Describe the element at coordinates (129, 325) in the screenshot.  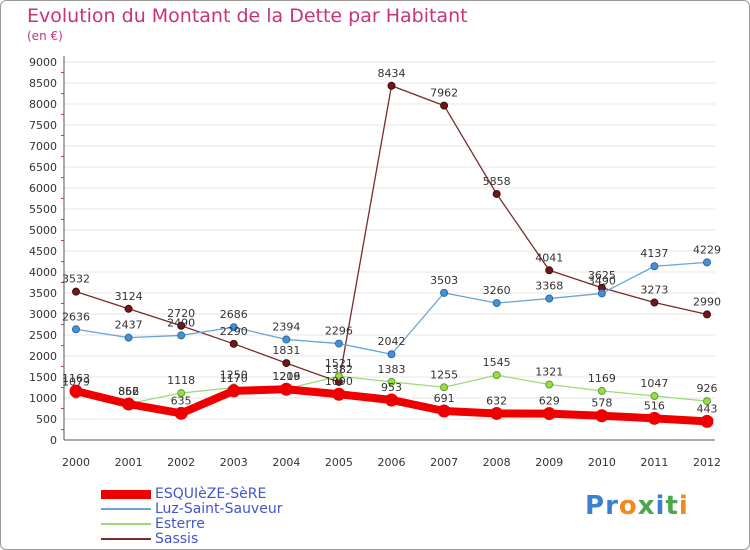
I see `data-label-luz-saint-sauveur: 2437` at that location.